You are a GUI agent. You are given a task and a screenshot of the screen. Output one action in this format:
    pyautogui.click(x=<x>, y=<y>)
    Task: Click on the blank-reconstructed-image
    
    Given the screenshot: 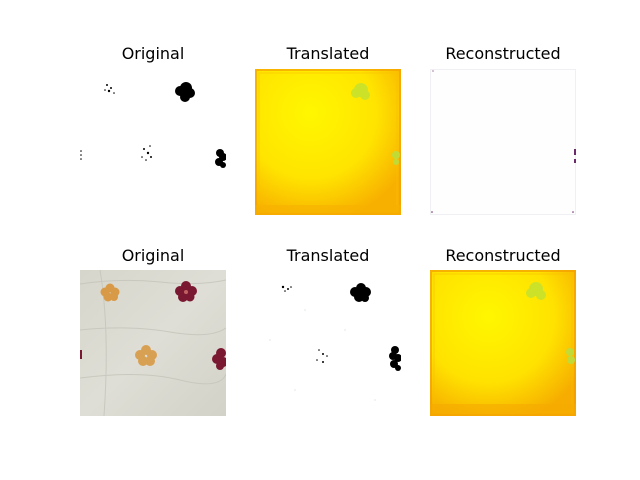 What is the action you would take?
    pyautogui.click(x=503, y=142)
    